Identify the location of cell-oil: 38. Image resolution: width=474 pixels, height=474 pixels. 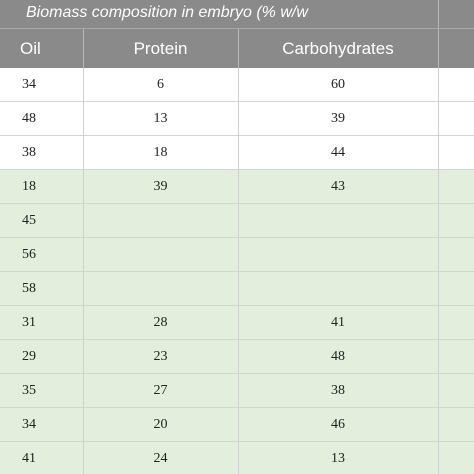
(29, 152).